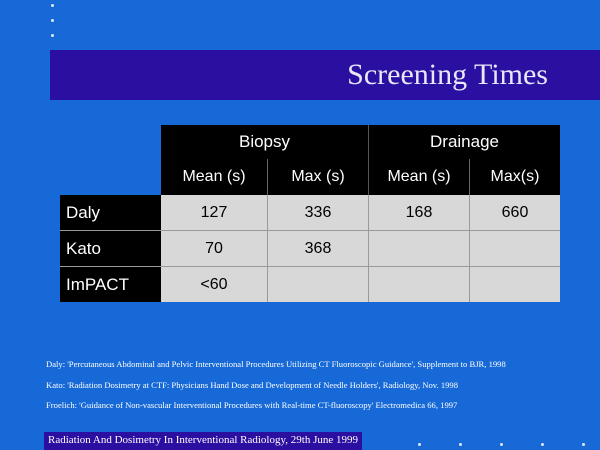 The width and height of the screenshot is (600, 450). I want to click on group-header-drainage: Drainage, so click(464, 142).